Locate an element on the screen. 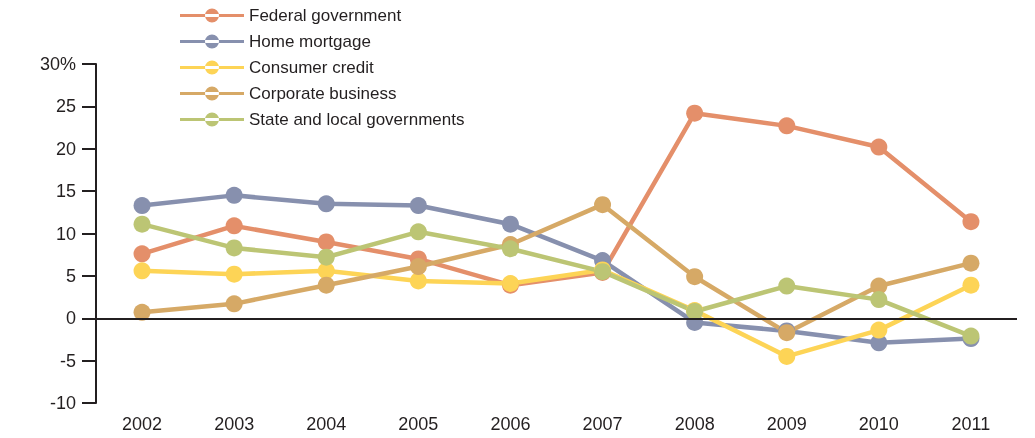 This screenshot has width=1035, height=438. x-tick-label: 2006 is located at coordinates (510, 424).